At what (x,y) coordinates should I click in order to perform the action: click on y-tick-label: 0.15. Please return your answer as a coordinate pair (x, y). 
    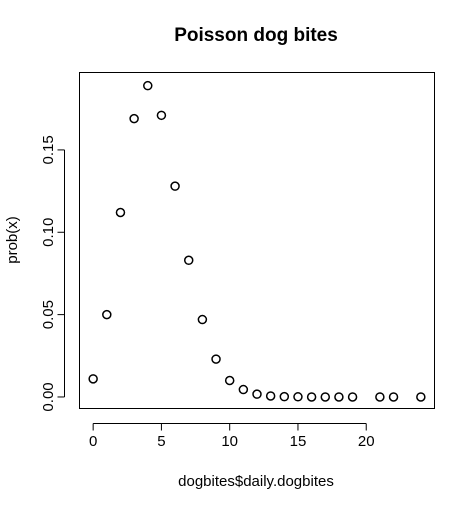
    Looking at the image, I should click on (48, 149).